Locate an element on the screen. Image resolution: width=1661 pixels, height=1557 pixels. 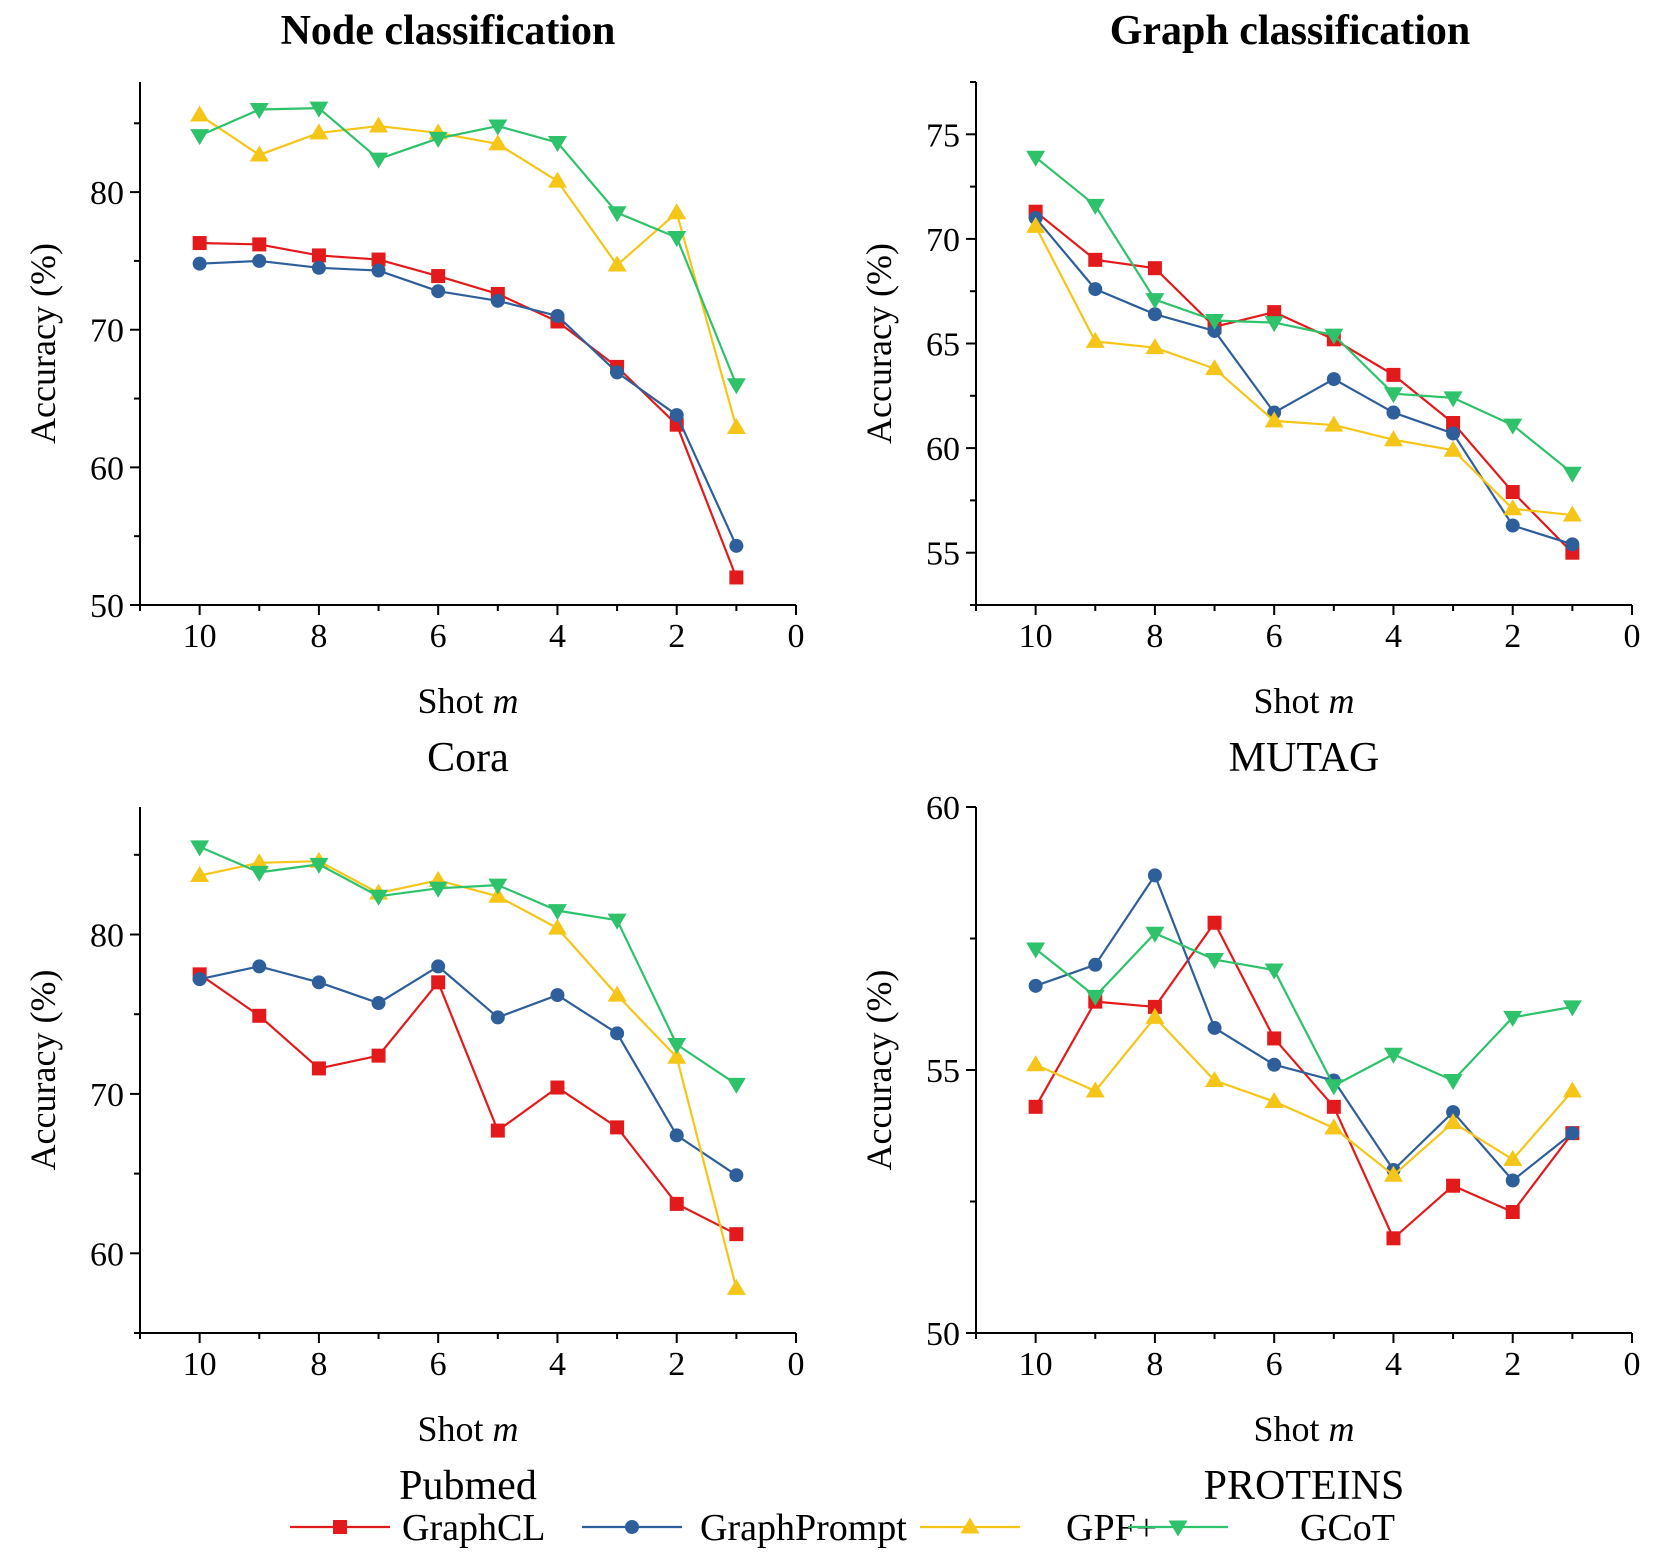
y-tick-label: 80 is located at coordinates (107, 936).